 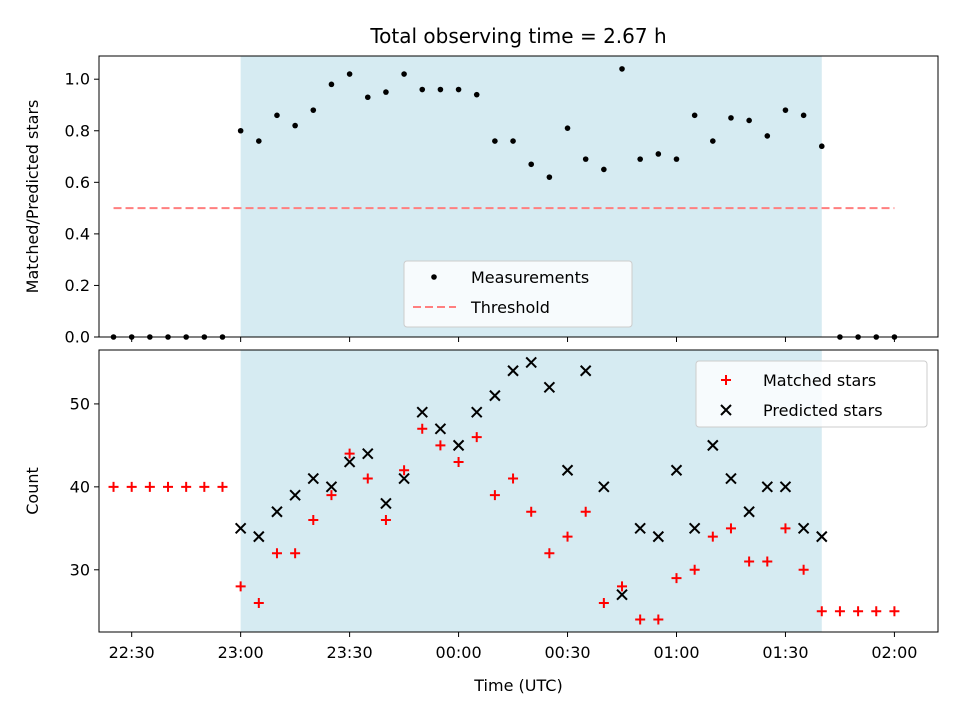 What do you see at coordinates (77, 233) in the screenshot?
I see `y-tick-label: 0.4` at bounding box center [77, 233].